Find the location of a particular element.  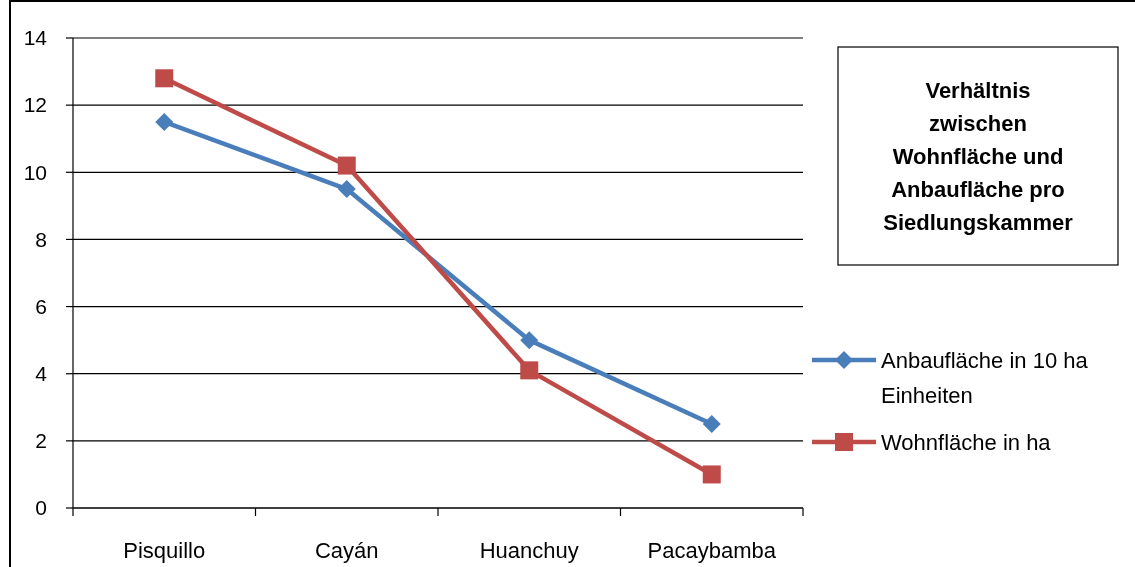

x-tick-label: Huanchuy is located at coordinates (529, 550).